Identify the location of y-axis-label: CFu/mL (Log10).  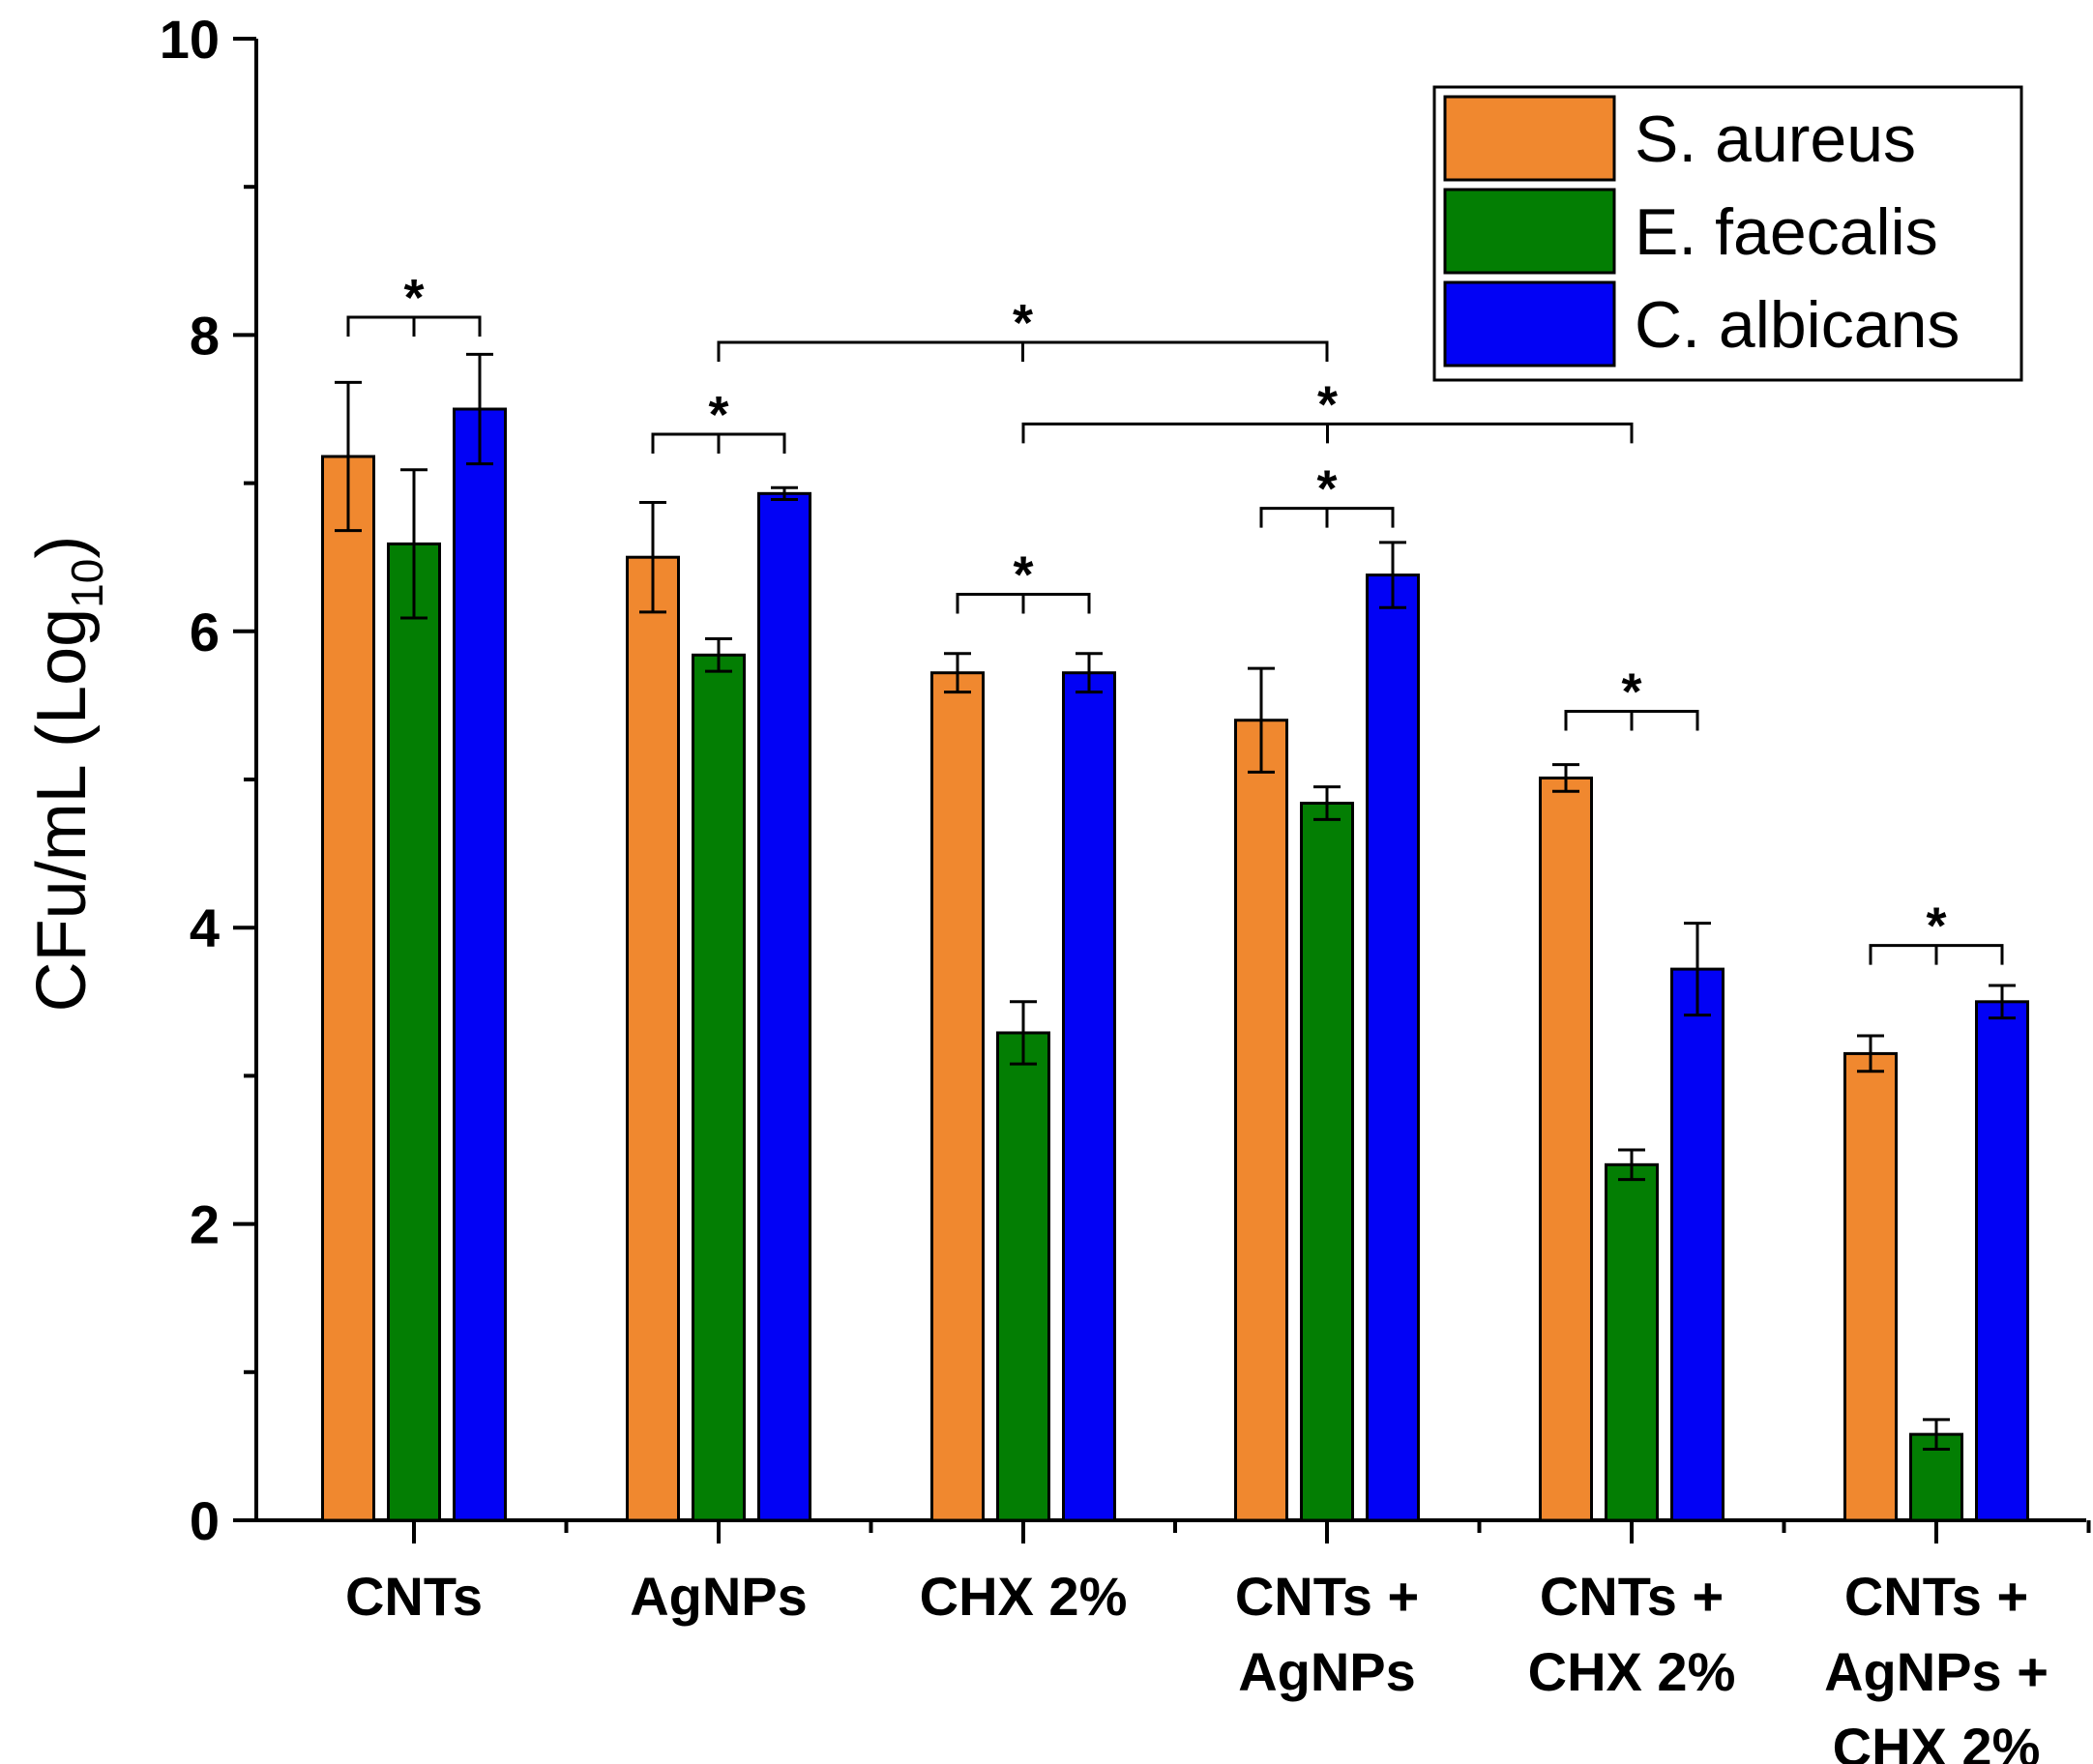
(67, 774).